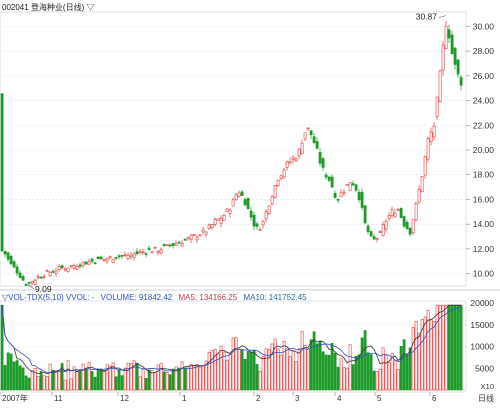 This screenshot has width=500, height=408. Describe the element at coordinates (484, 76) in the screenshot. I see `price-tick-label: 26.00` at that location.